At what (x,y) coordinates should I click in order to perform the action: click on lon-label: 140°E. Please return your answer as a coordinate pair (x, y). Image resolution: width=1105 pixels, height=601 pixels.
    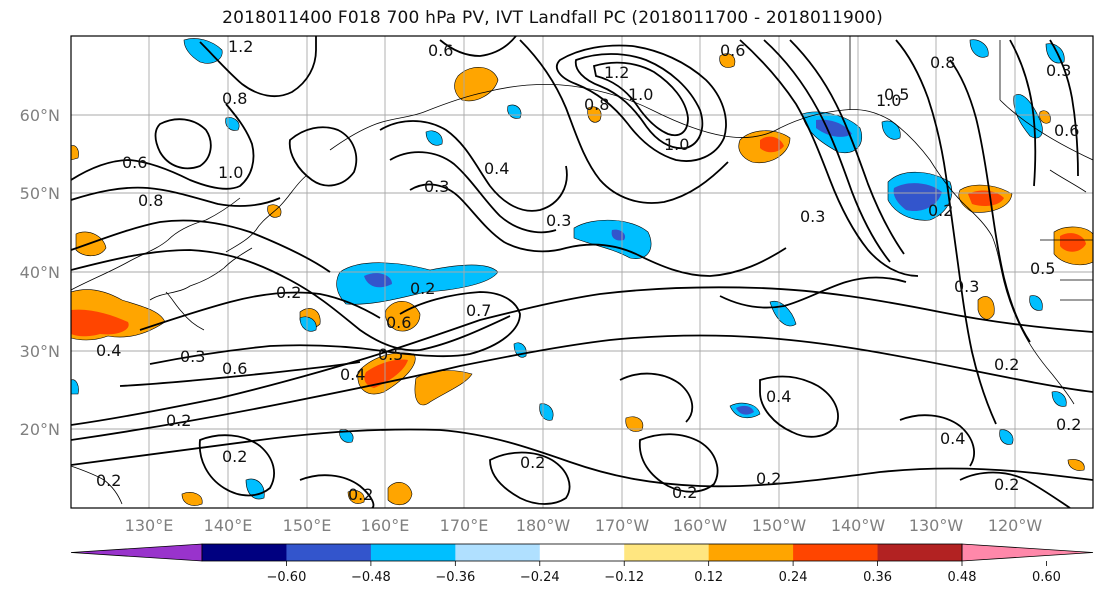
    Looking at the image, I should click on (228, 525).